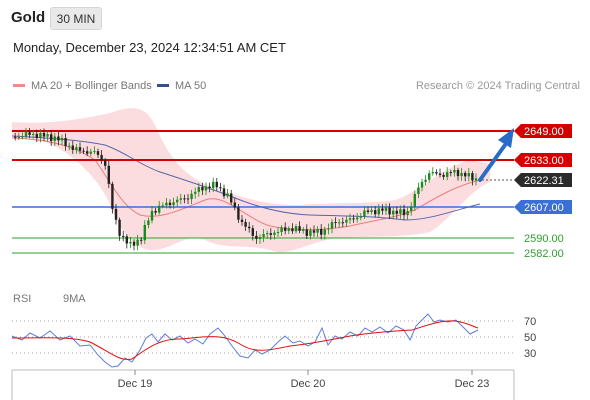  Describe the element at coordinates (22, 299) in the screenshot. I see `rsi-label: RSI` at that location.